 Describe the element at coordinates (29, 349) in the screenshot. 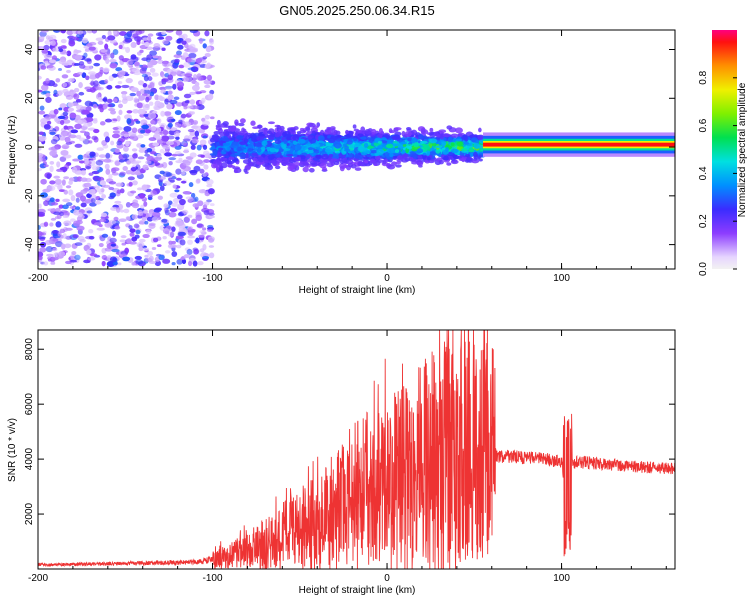

I see `snr-y-tick-label: 8000` at that location.